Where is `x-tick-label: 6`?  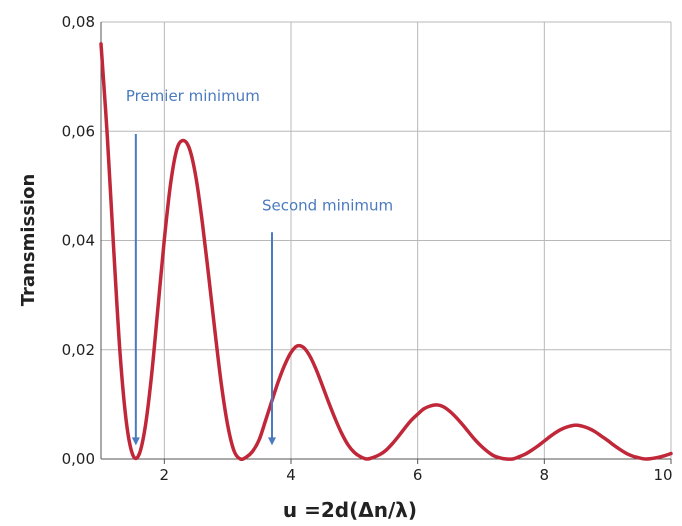
x-tick-label: 6 is located at coordinates (418, 475).